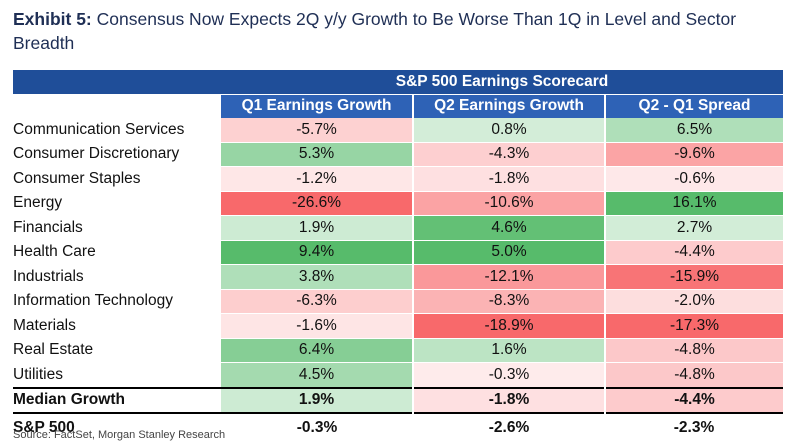 This screenshot has height=447, width=800. What do you see at coordinates (694, 252) in the screenshot?
I see `spread-cell: -4.4%` at bounding box center [694, 252].